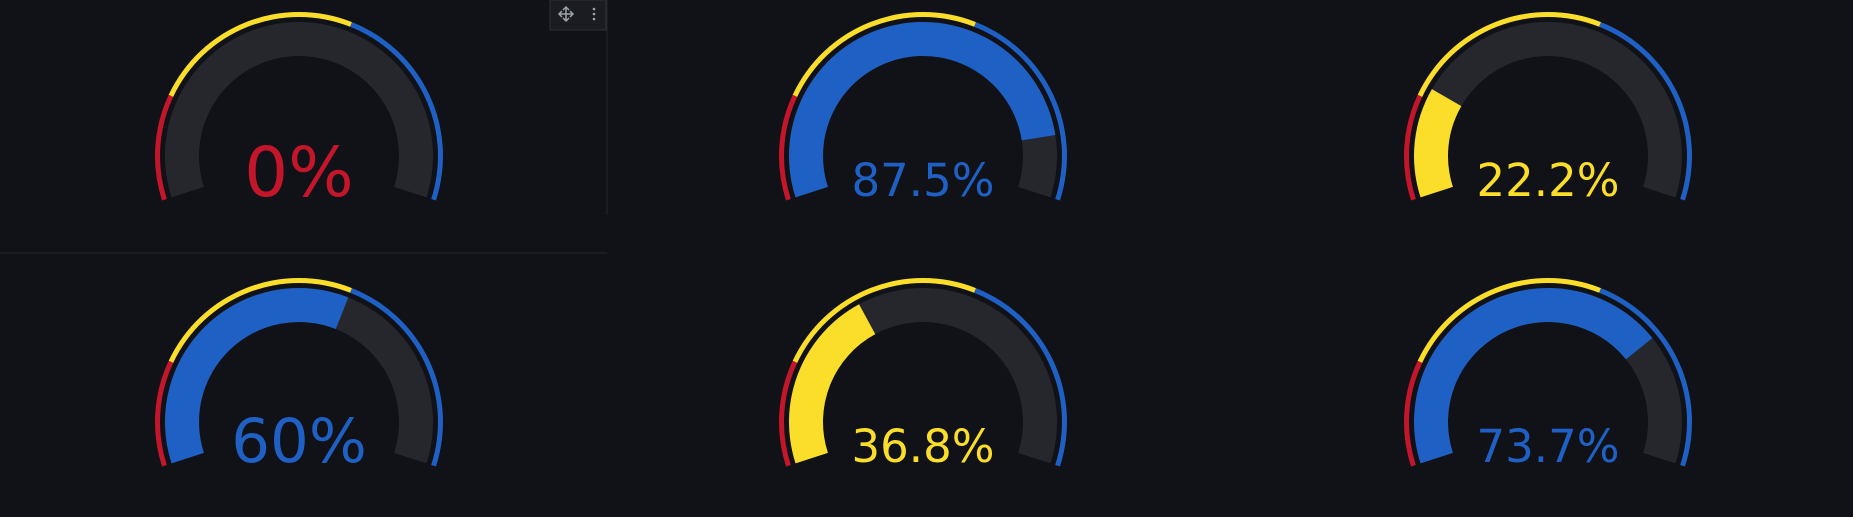 Image resolution: width=1853 pixels, height=517 pixels. What do you see at coordinates (594, 14) in the screenshot?
I see `menu-icon` at bounding box center [594, 14].